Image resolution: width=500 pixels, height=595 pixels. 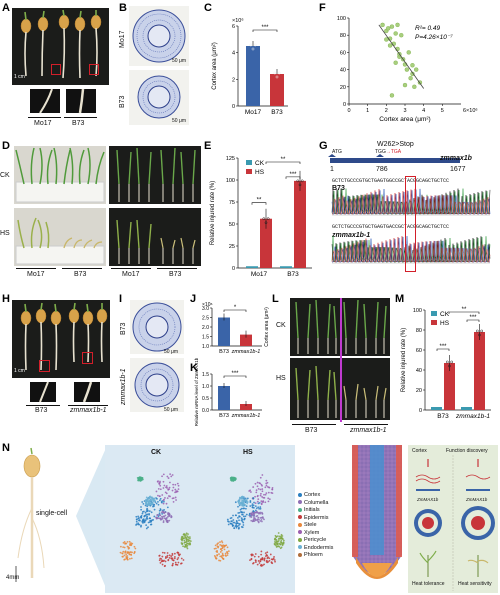 I want to click on significance-label: *, so click(x=235, y=308).